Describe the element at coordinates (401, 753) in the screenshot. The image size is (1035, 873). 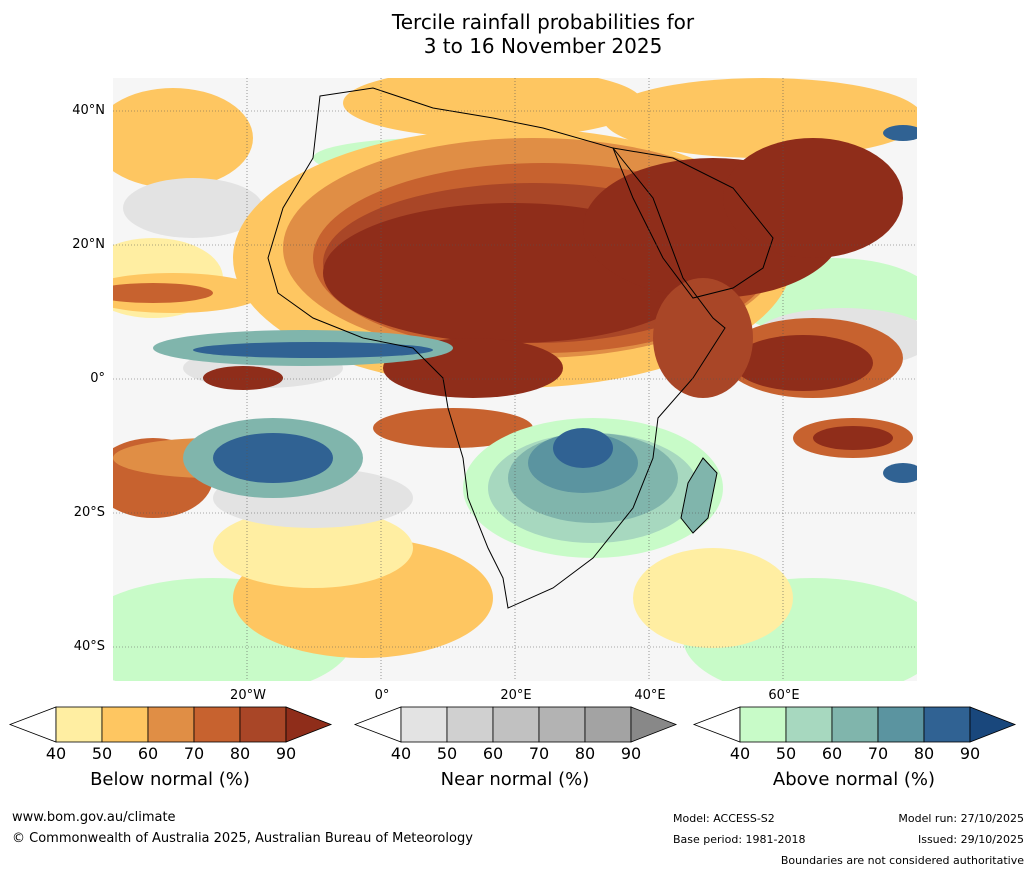
I see `near-tick-40: 40` at that location.